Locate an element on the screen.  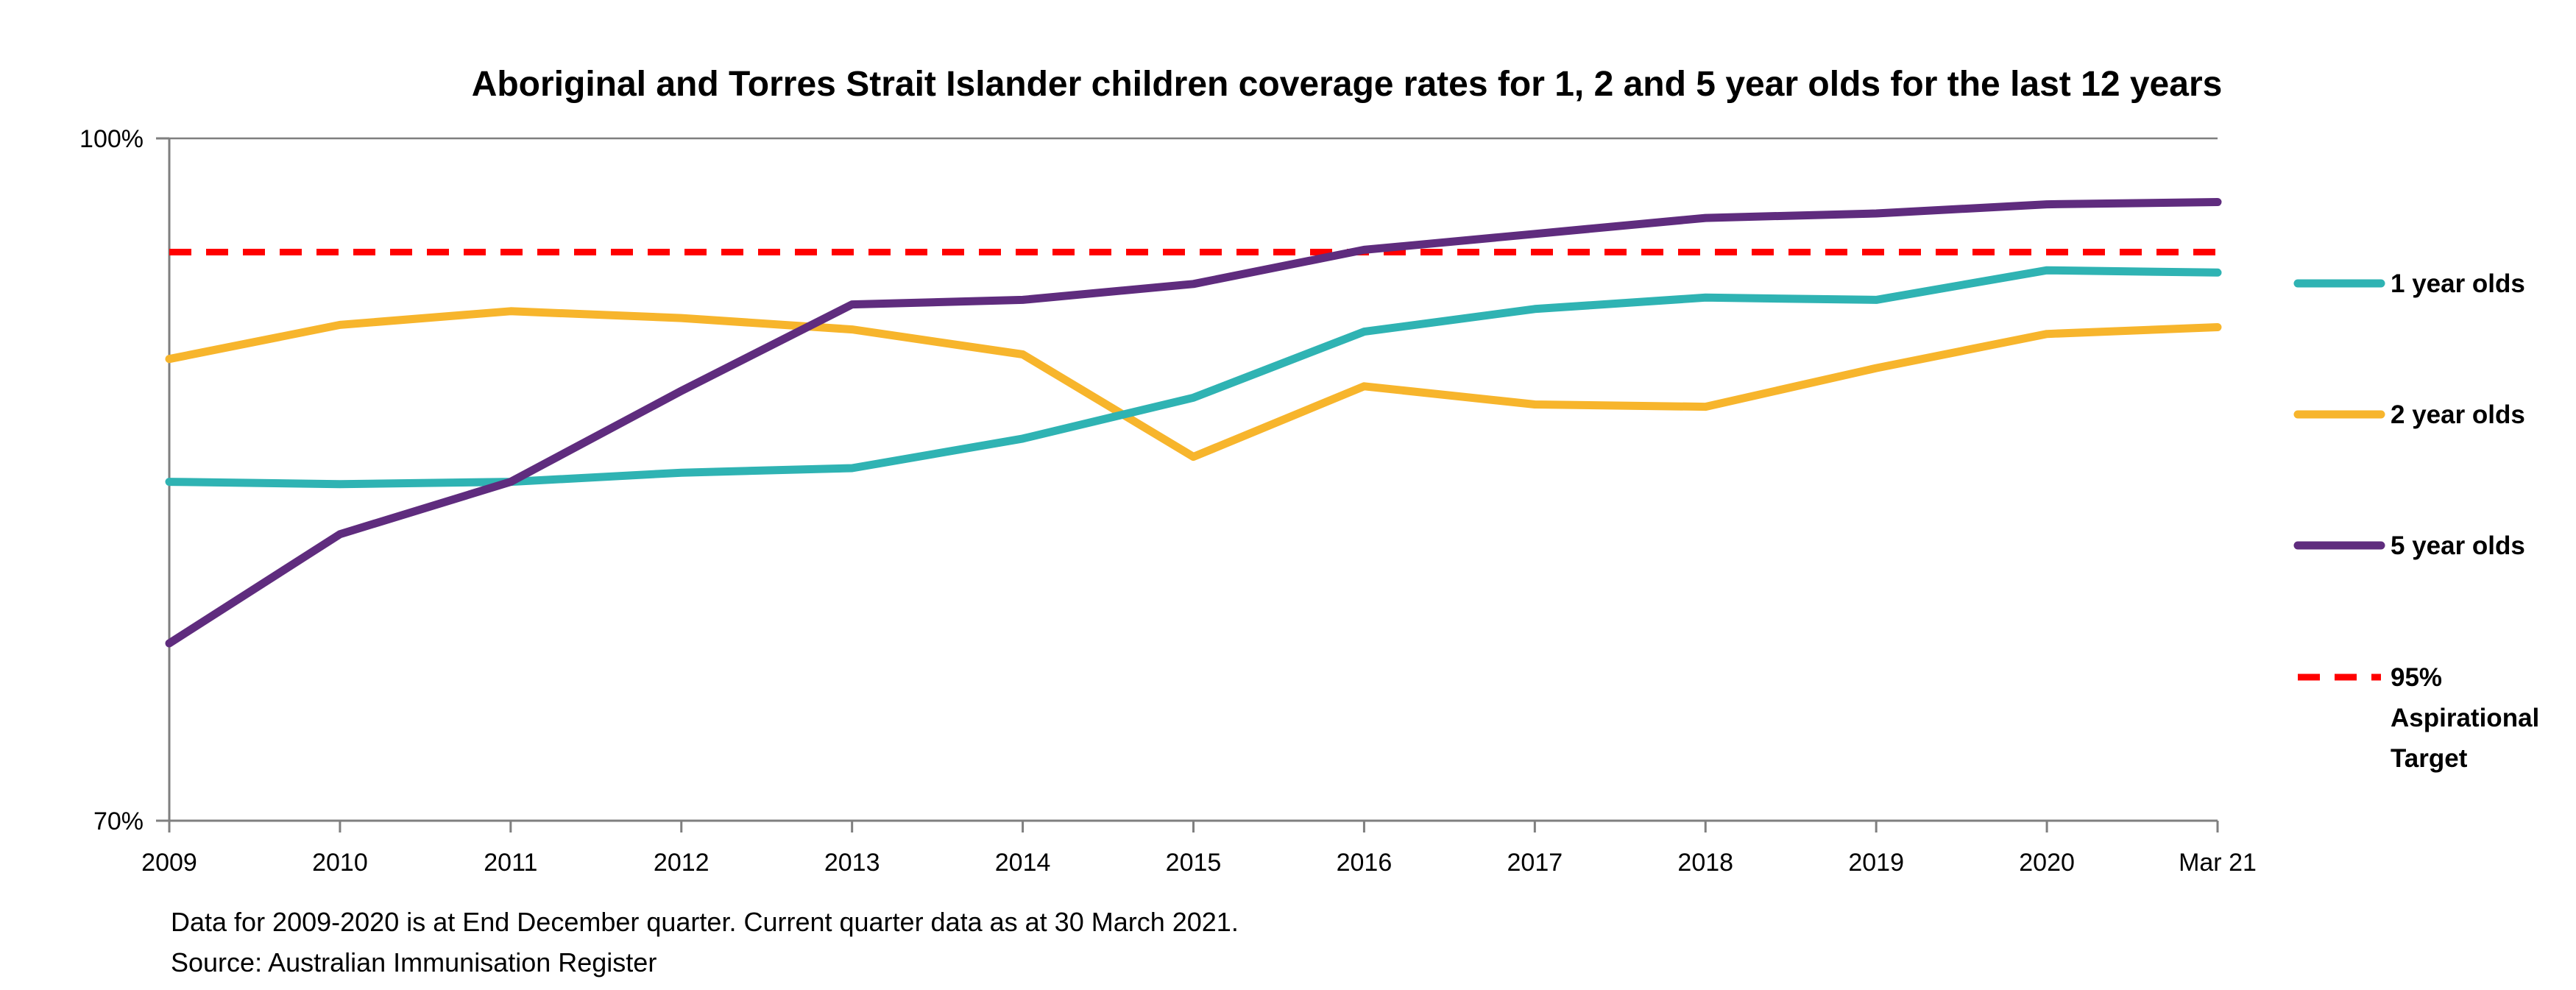
x-tick-label: 2015 is located at coordinates (1194, 863).